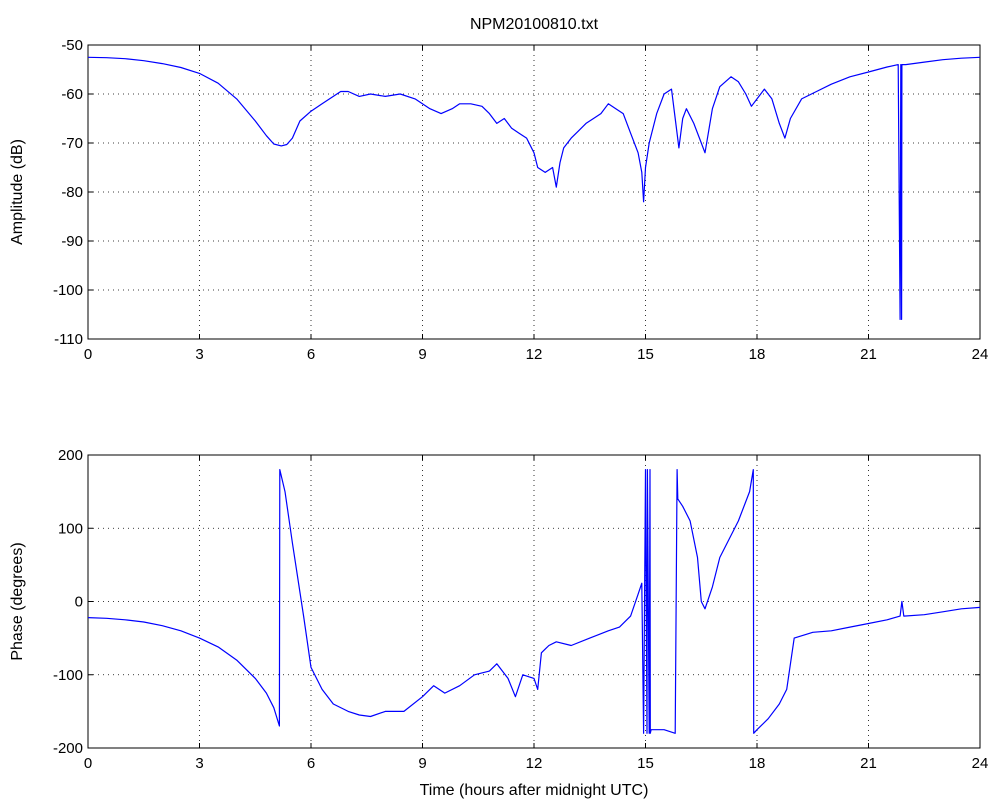  What do you see at coordinates (72, 143) in the screenshot?
I see `y-tick-label: -70` at bounding box center [72, 143].